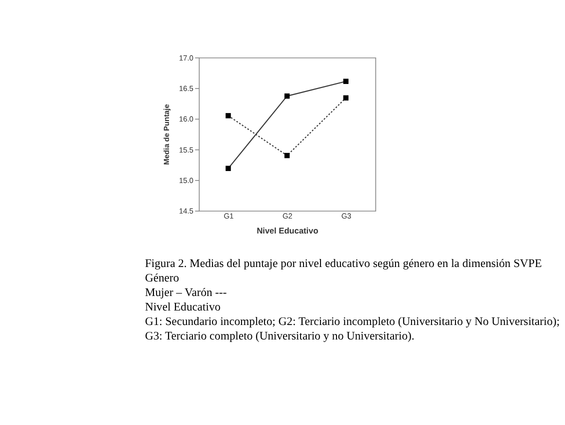 The width and height of the screenshot is (565, 425). What do you see at coordinates (186, 149) in the screenshot?
I see `y-tick-label: 15.5` at bounding box center [186, 149].